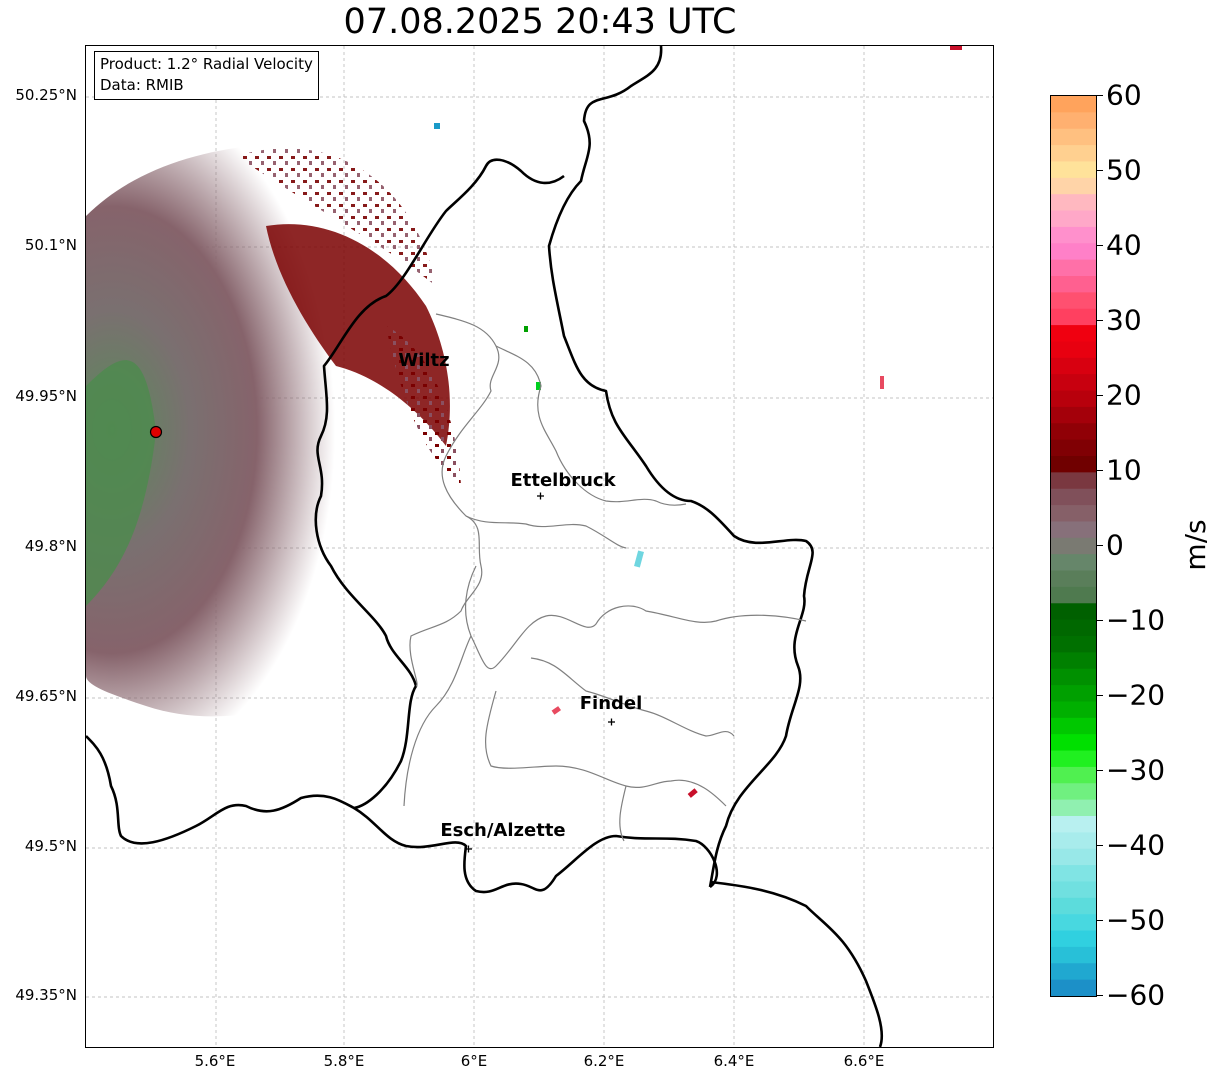 The height and width of the screenshot is (1081, 1207). Describe the element at coordinates (540, 672) in the screenshot. I see `city-markers` at that location.